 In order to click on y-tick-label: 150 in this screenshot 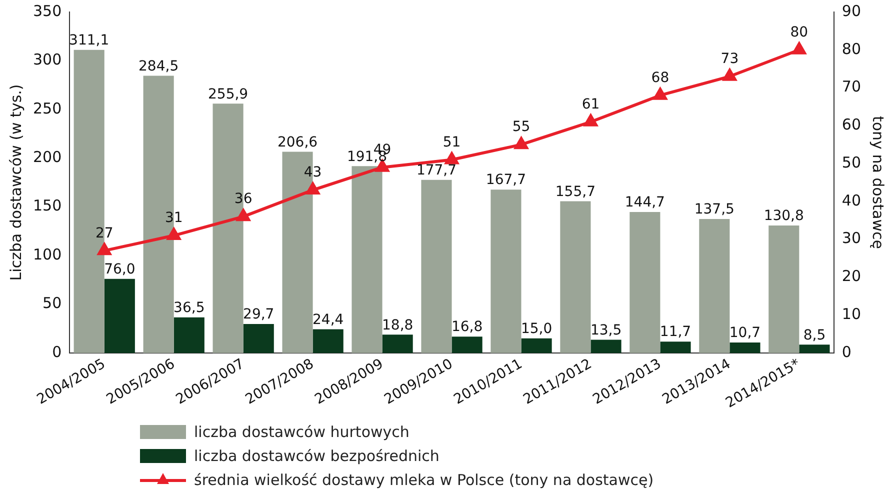, I will do `click(47, 205)`.